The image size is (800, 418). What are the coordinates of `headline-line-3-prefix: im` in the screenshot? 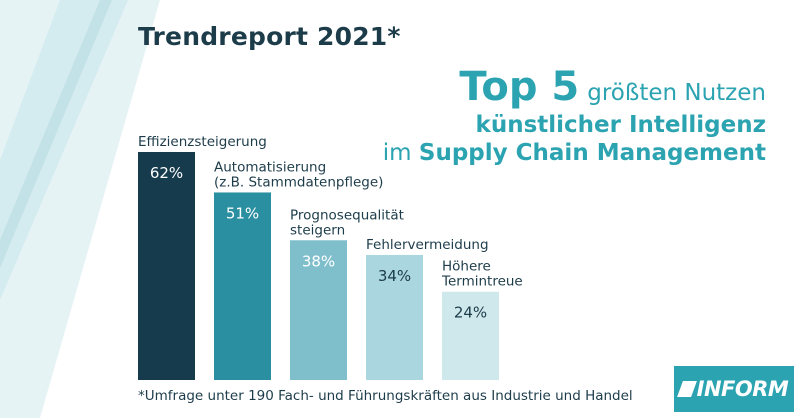 It's located at (397, 153).